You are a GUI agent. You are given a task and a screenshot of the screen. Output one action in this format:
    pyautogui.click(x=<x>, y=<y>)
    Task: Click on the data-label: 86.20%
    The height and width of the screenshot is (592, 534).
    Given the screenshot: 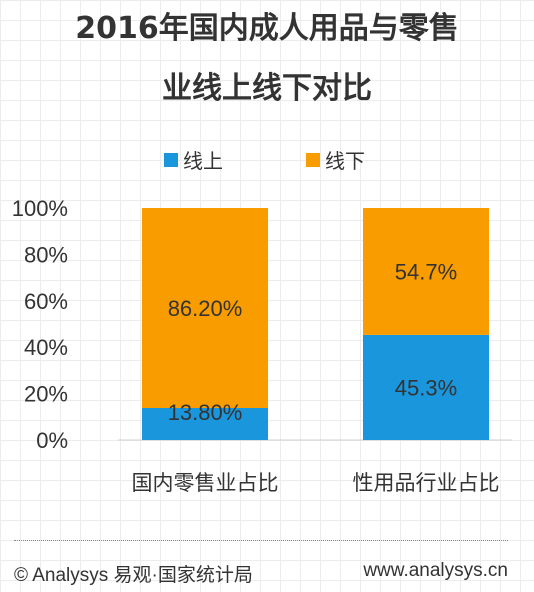 What is the action you would take?
    pyautogui.click(x=205, y=308)
    